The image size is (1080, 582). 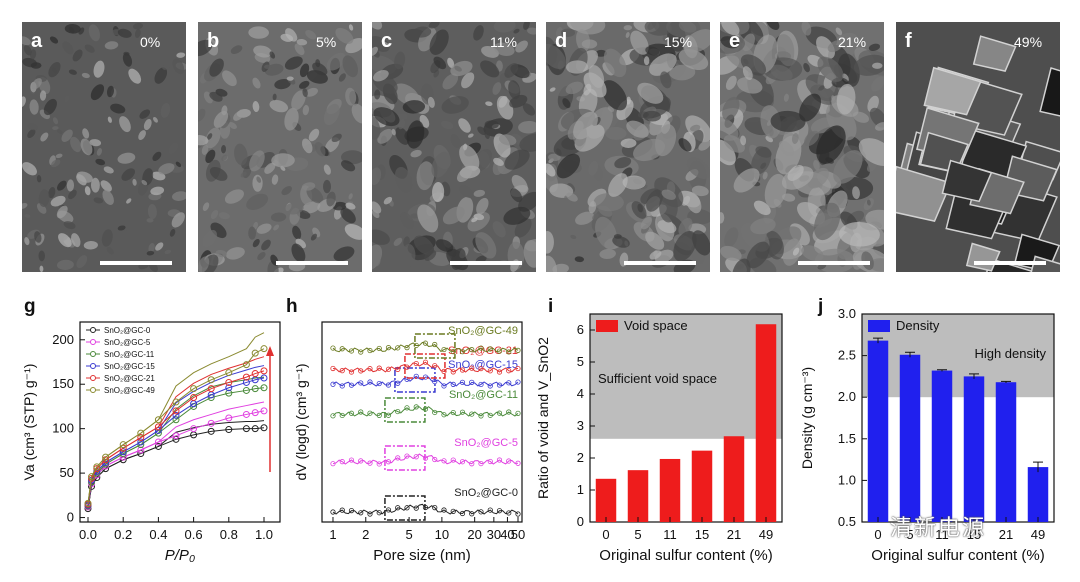 I want to click on sem-image-e, so click(x=802, y=147).